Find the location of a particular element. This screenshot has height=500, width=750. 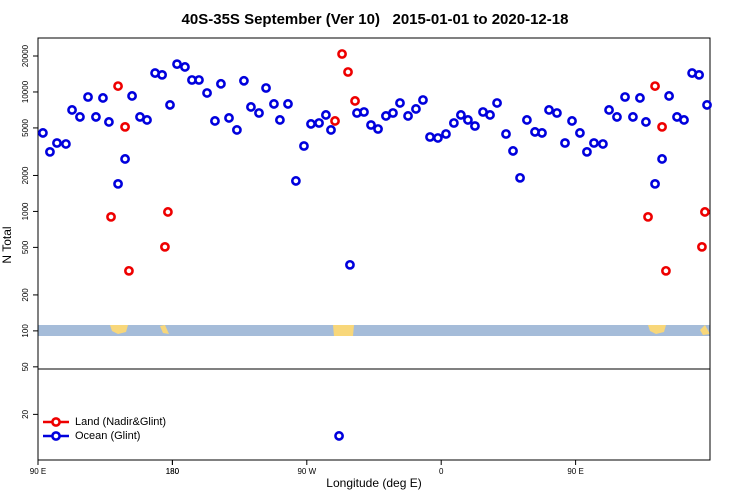

y-tick-label: 100 is located at coordinates (25, 331).